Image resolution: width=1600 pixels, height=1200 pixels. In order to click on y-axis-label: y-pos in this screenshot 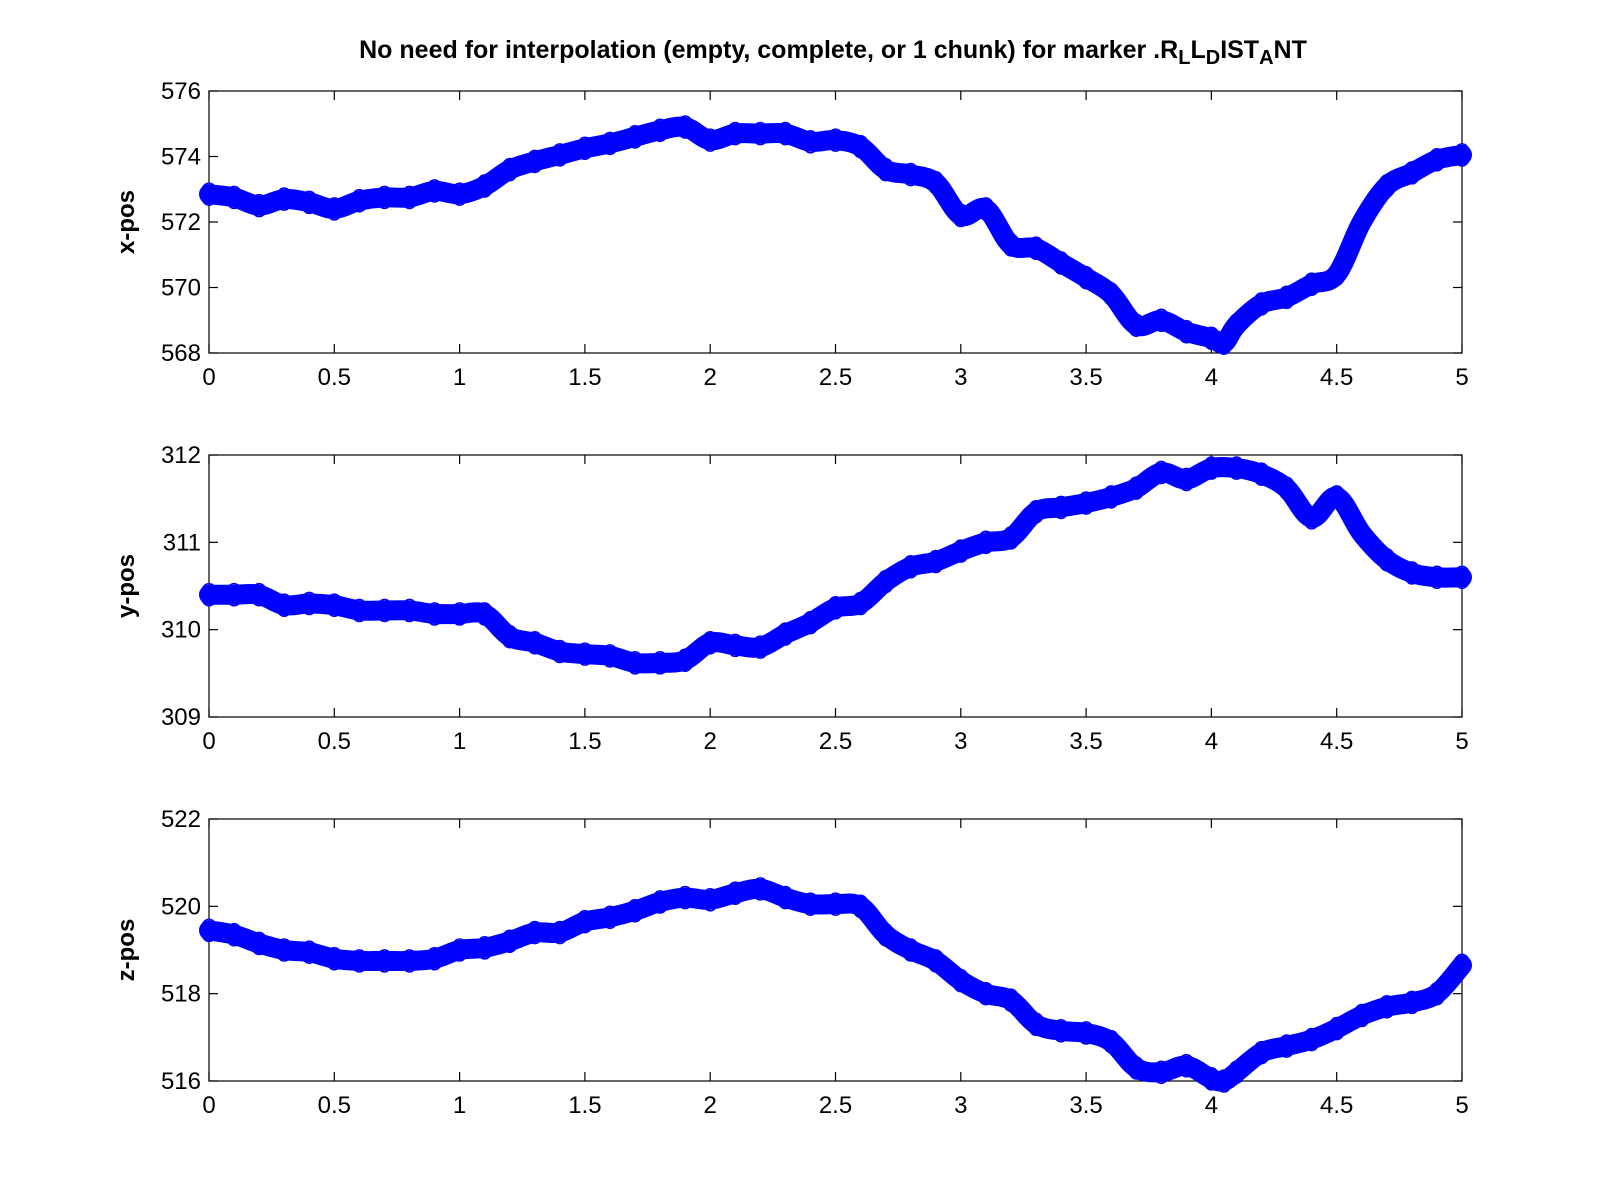, I will do `click(126, 586)`.